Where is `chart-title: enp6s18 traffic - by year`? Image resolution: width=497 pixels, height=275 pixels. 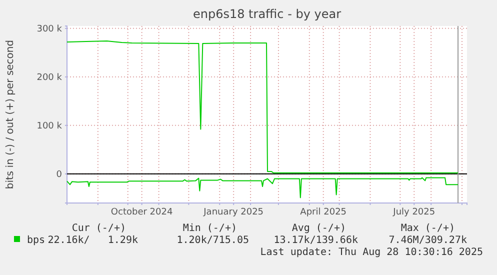 chart-title: enp6s18 traffic - by year is located at coordinates (267, 14).